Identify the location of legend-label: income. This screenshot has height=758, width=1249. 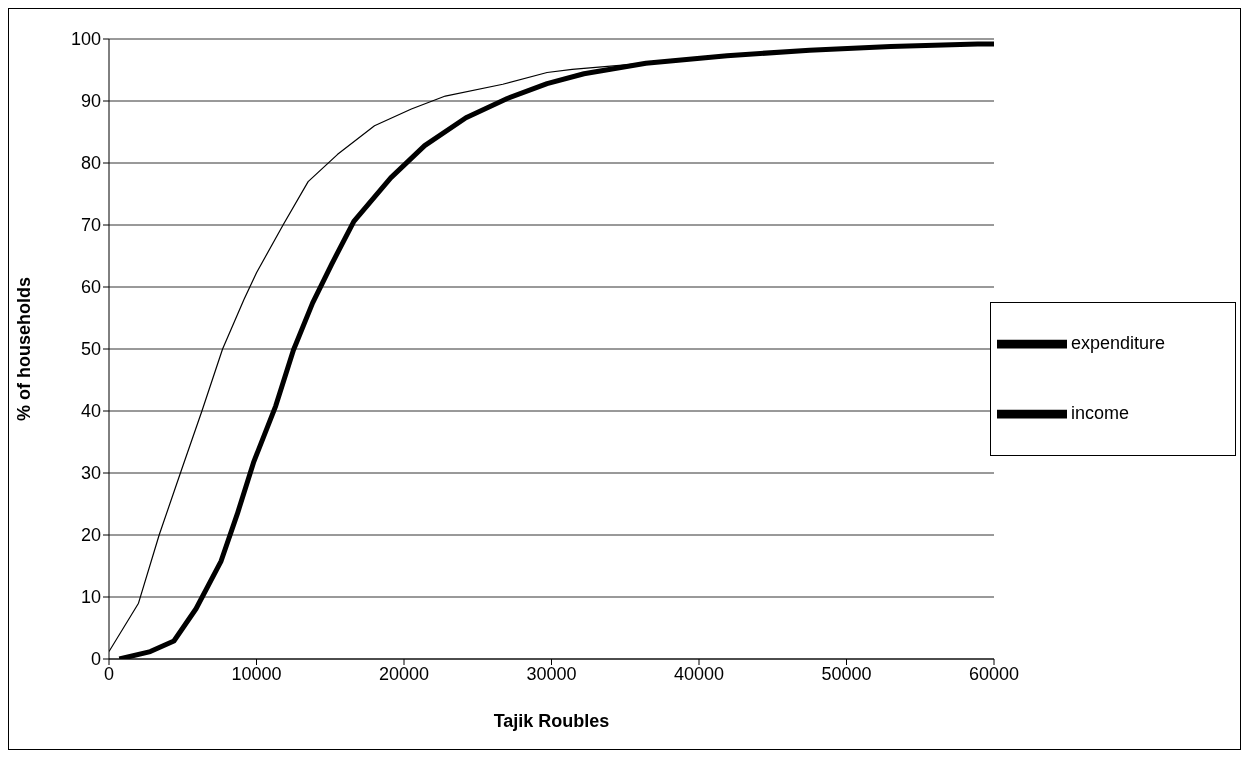
(1100, 412).